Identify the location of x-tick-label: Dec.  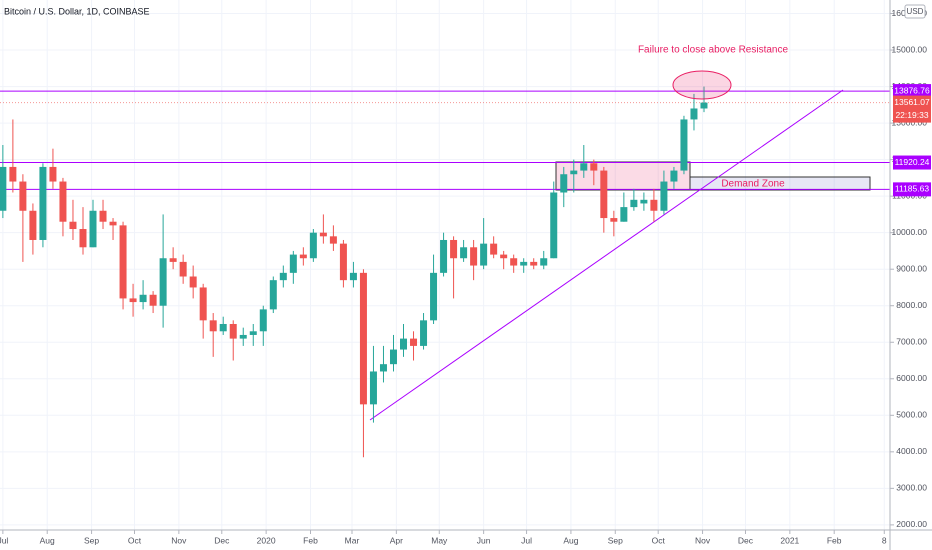
(222, 540).